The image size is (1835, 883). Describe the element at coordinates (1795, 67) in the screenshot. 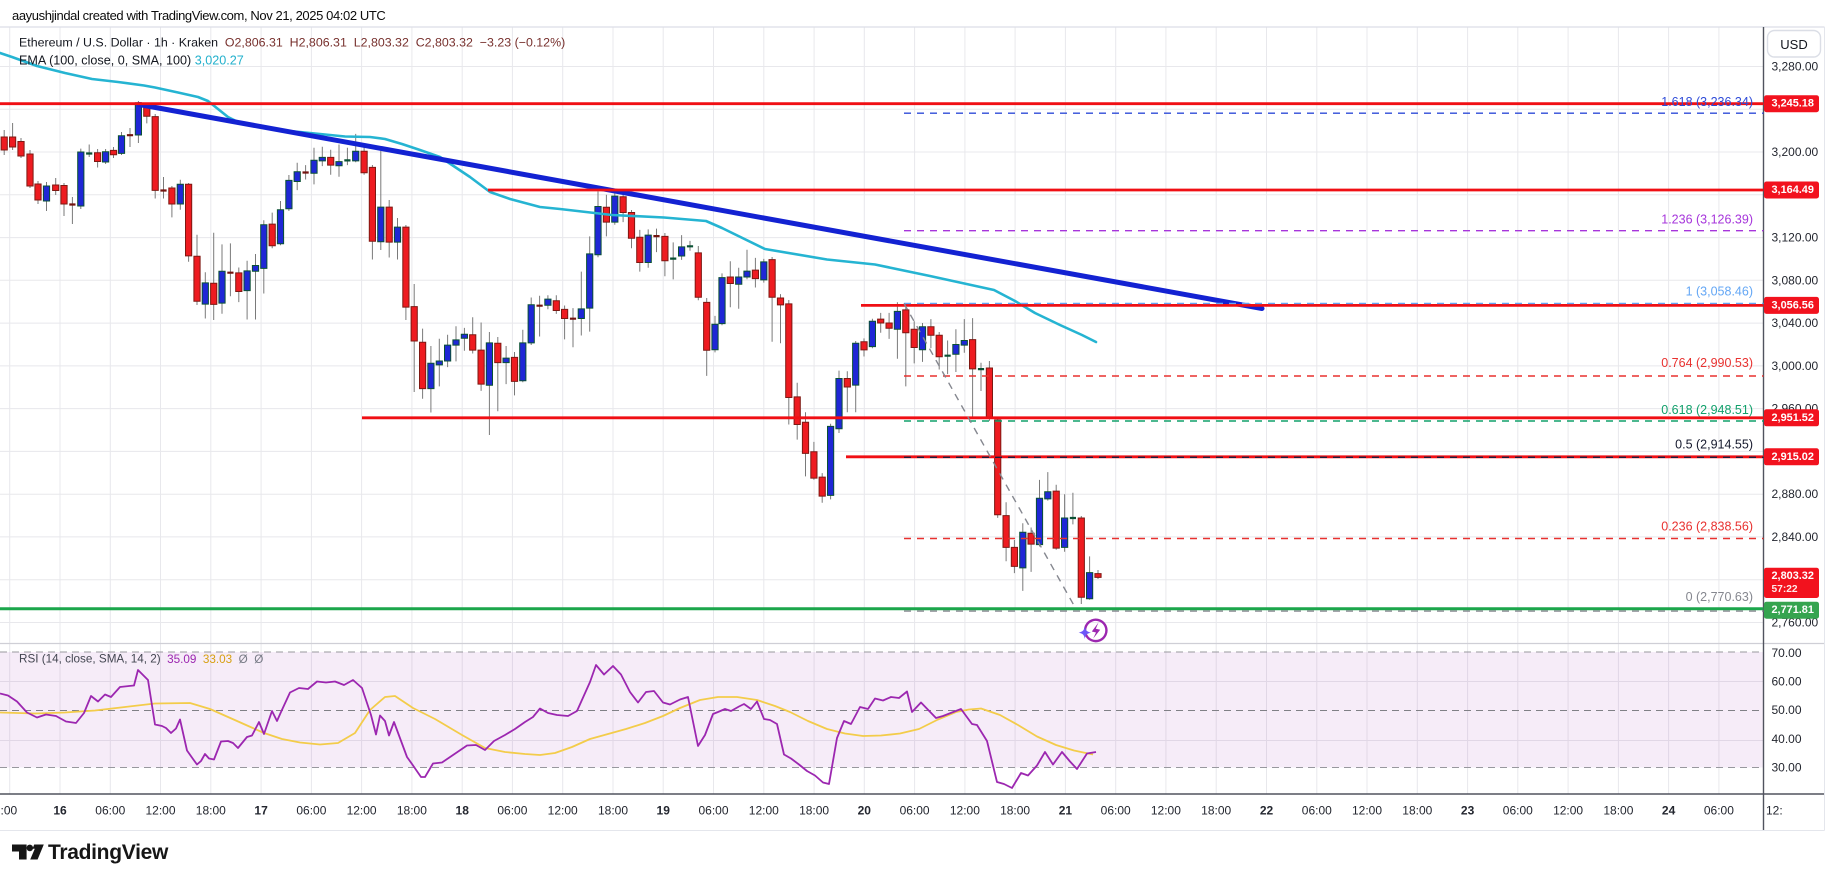

I see `svg-text: 3,280.00` at that location.